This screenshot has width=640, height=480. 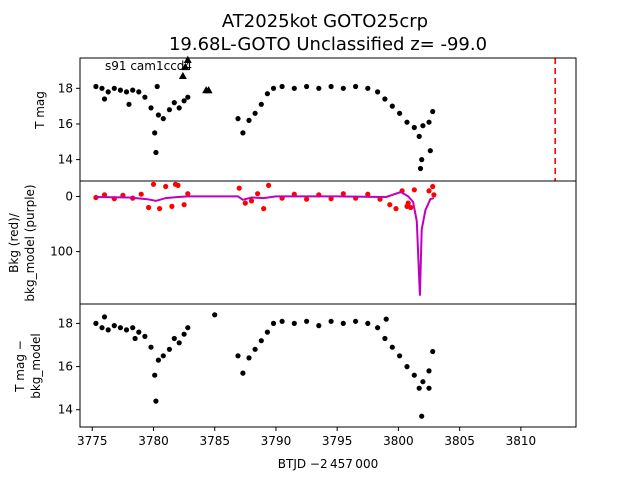 I want to click on bottom-panel-marks, so click(x=264, y=365).